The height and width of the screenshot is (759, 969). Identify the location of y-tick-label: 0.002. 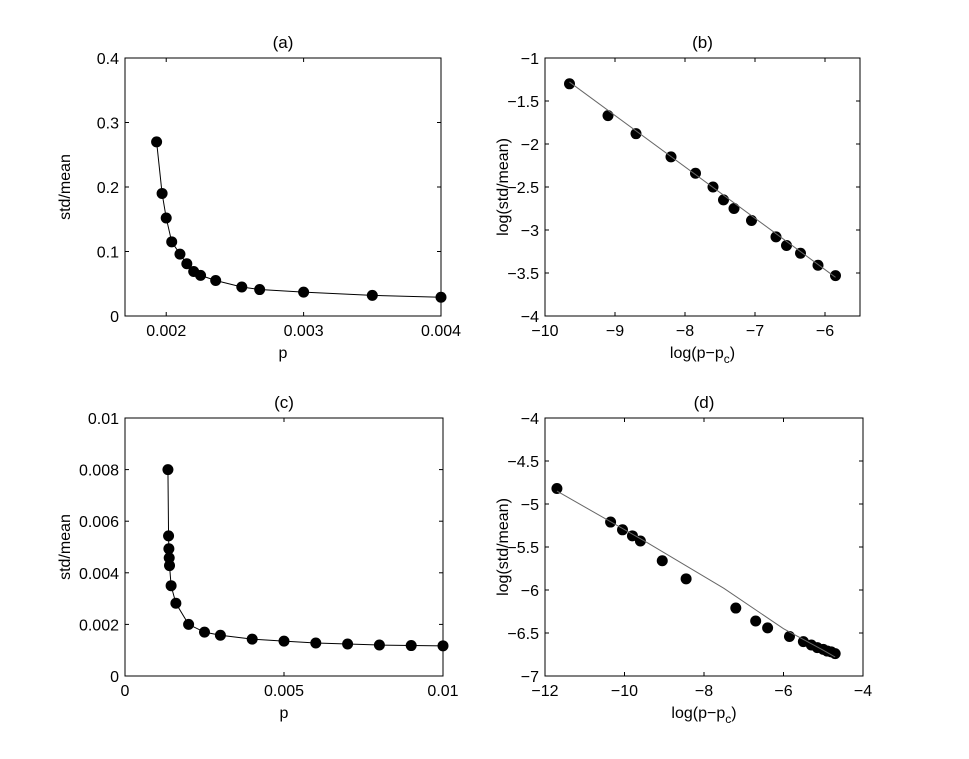
(99, 625).